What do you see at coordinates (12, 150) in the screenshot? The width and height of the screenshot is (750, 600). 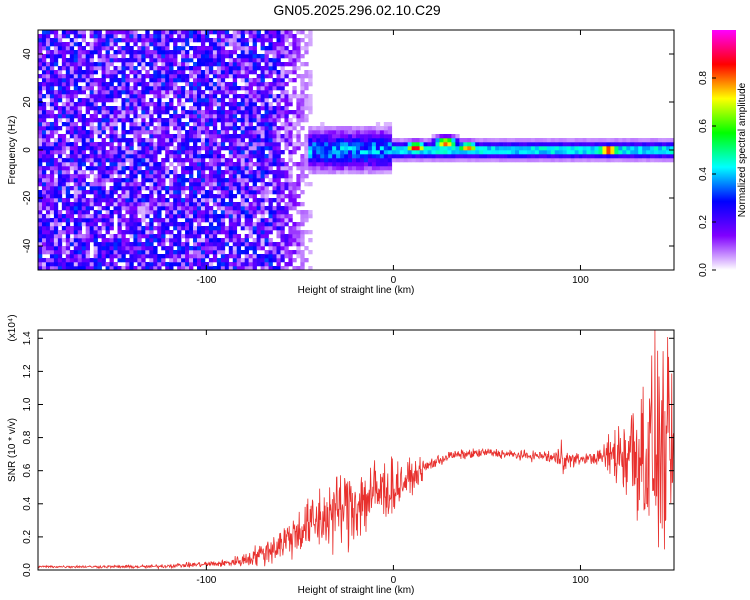 I see `spectrogram-y-label: Frequency (Hz)` at bounding box center [12, 150].